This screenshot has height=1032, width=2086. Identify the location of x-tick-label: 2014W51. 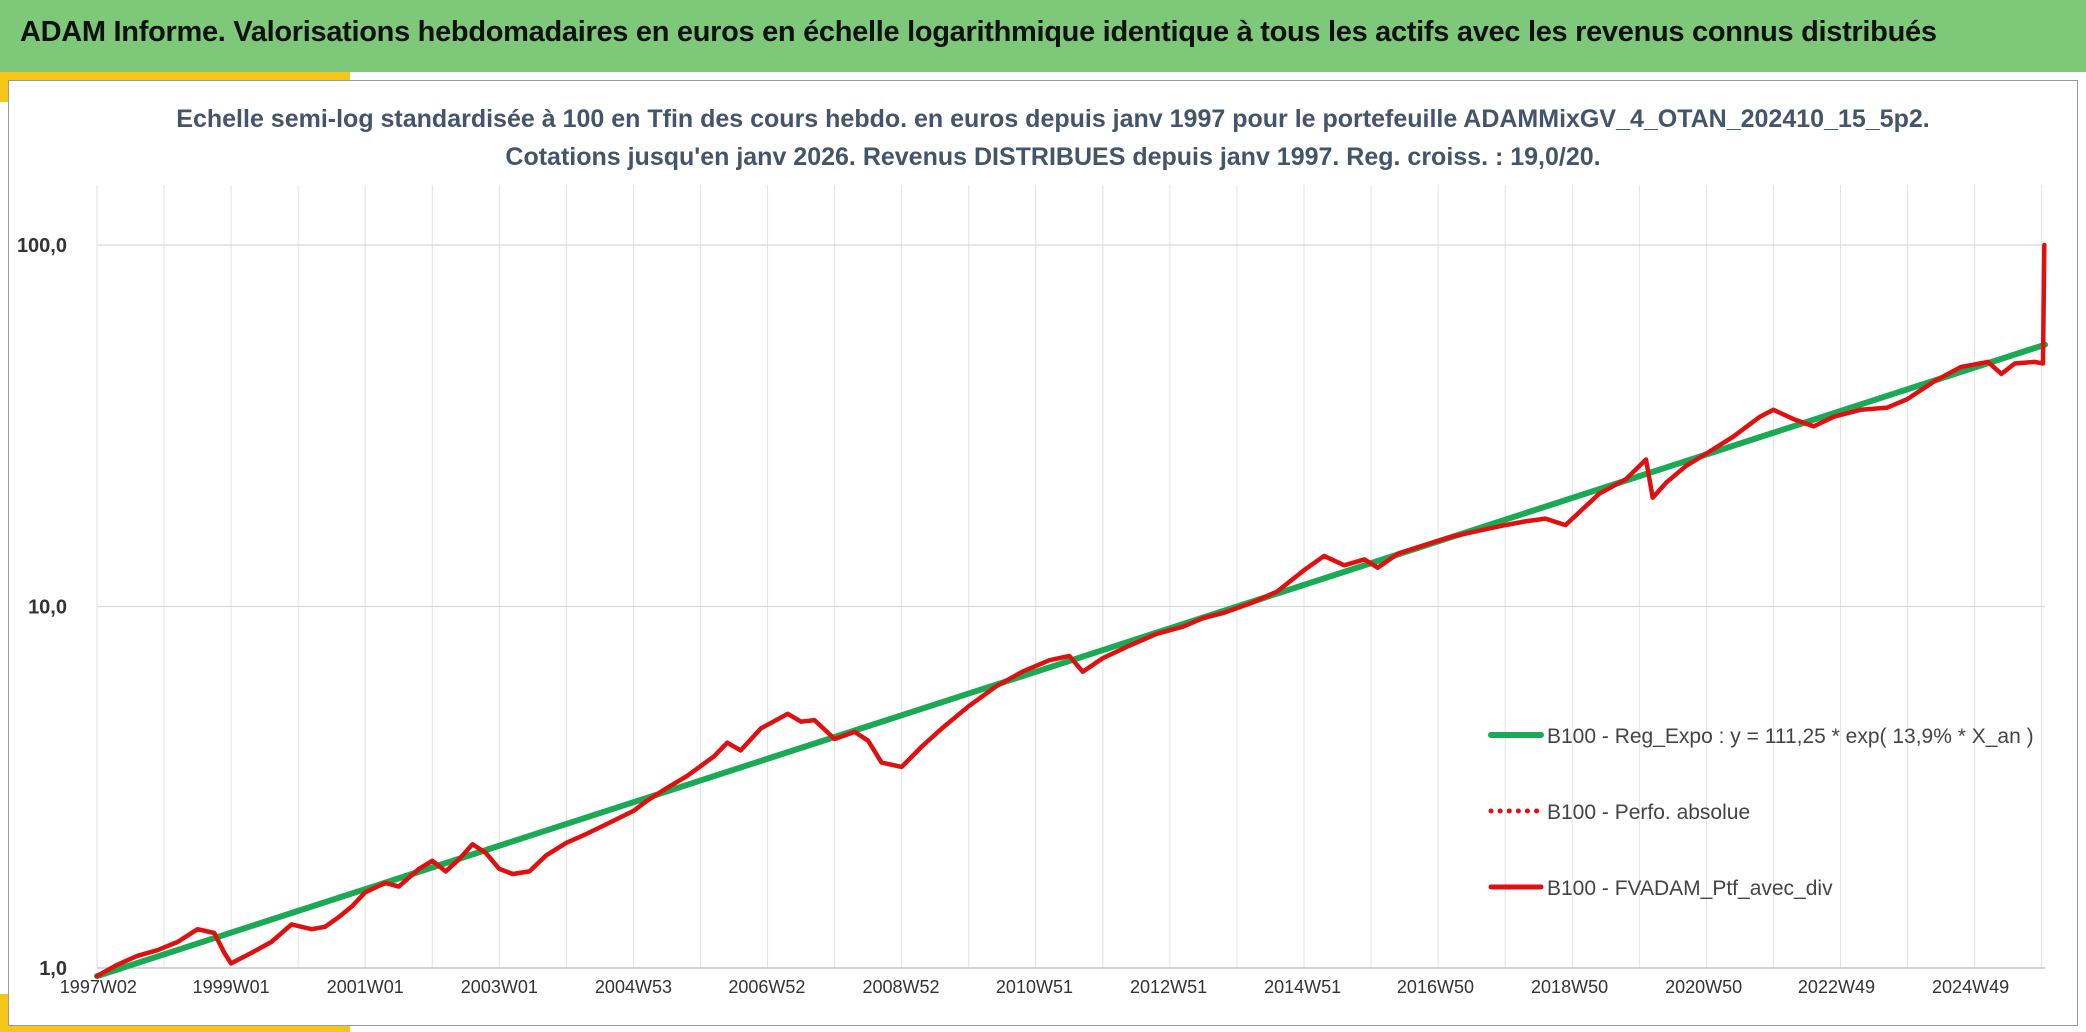
(1302, 987).